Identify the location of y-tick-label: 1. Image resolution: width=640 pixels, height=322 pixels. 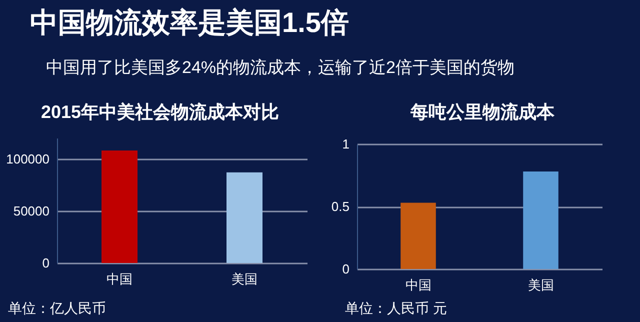
(346, 144).